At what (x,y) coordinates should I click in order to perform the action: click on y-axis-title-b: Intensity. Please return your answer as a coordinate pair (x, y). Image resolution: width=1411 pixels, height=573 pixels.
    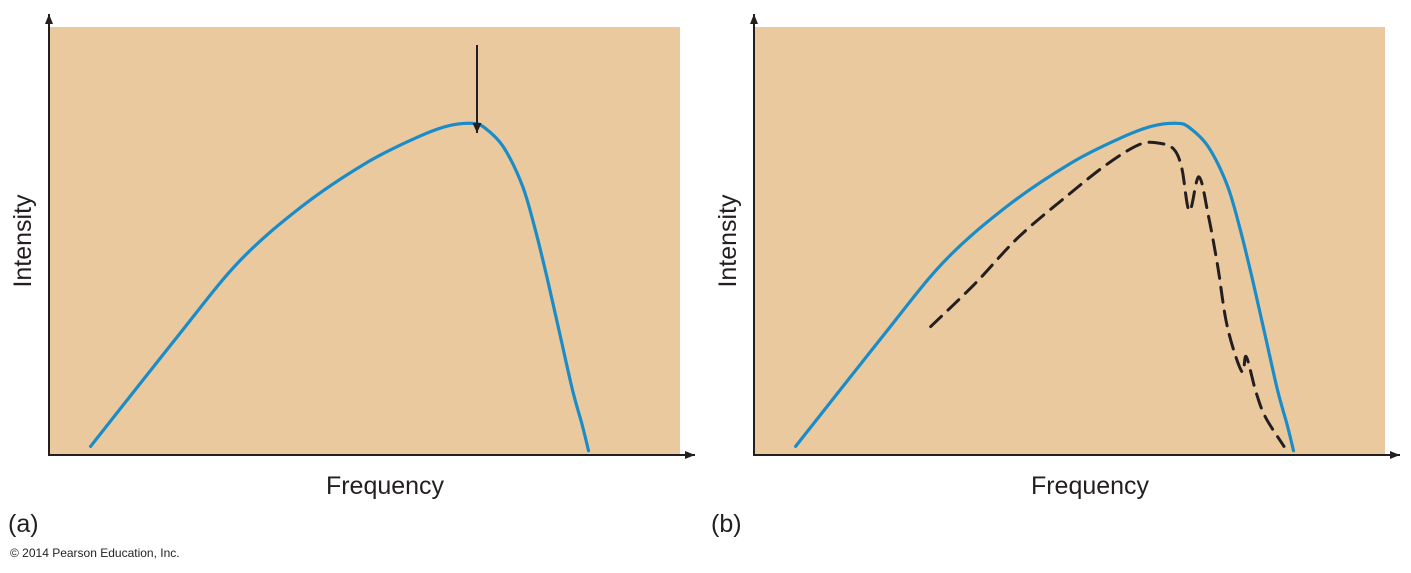
    Looking at the image, I should click on (728, 241).